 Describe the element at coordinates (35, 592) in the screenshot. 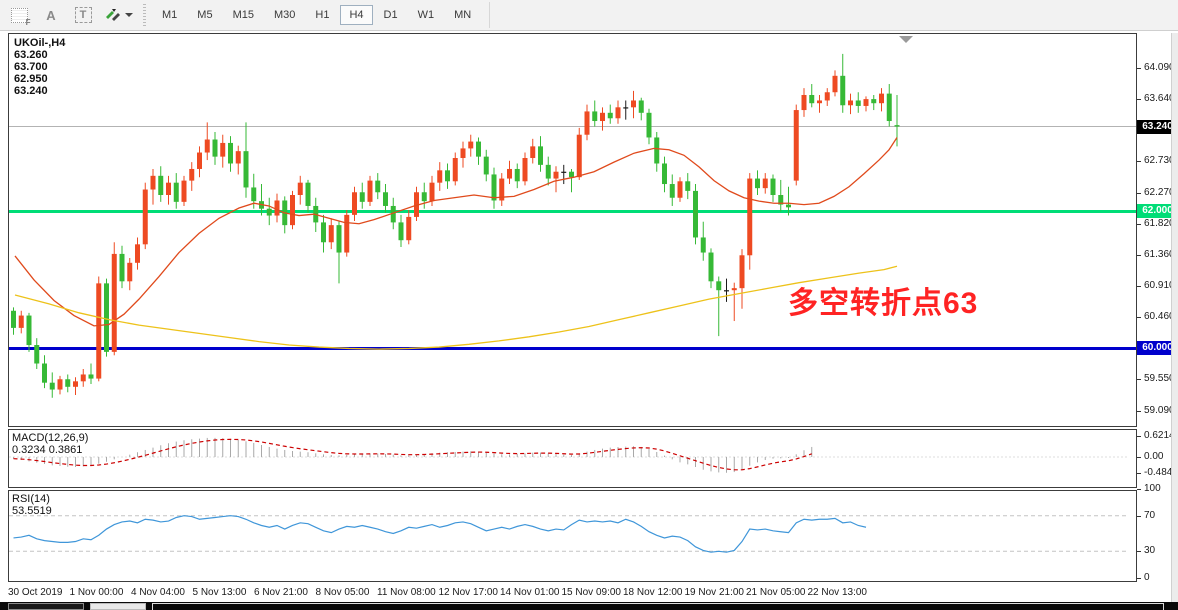

I see `time-axis-label: 30 Oct 2019` at that location.